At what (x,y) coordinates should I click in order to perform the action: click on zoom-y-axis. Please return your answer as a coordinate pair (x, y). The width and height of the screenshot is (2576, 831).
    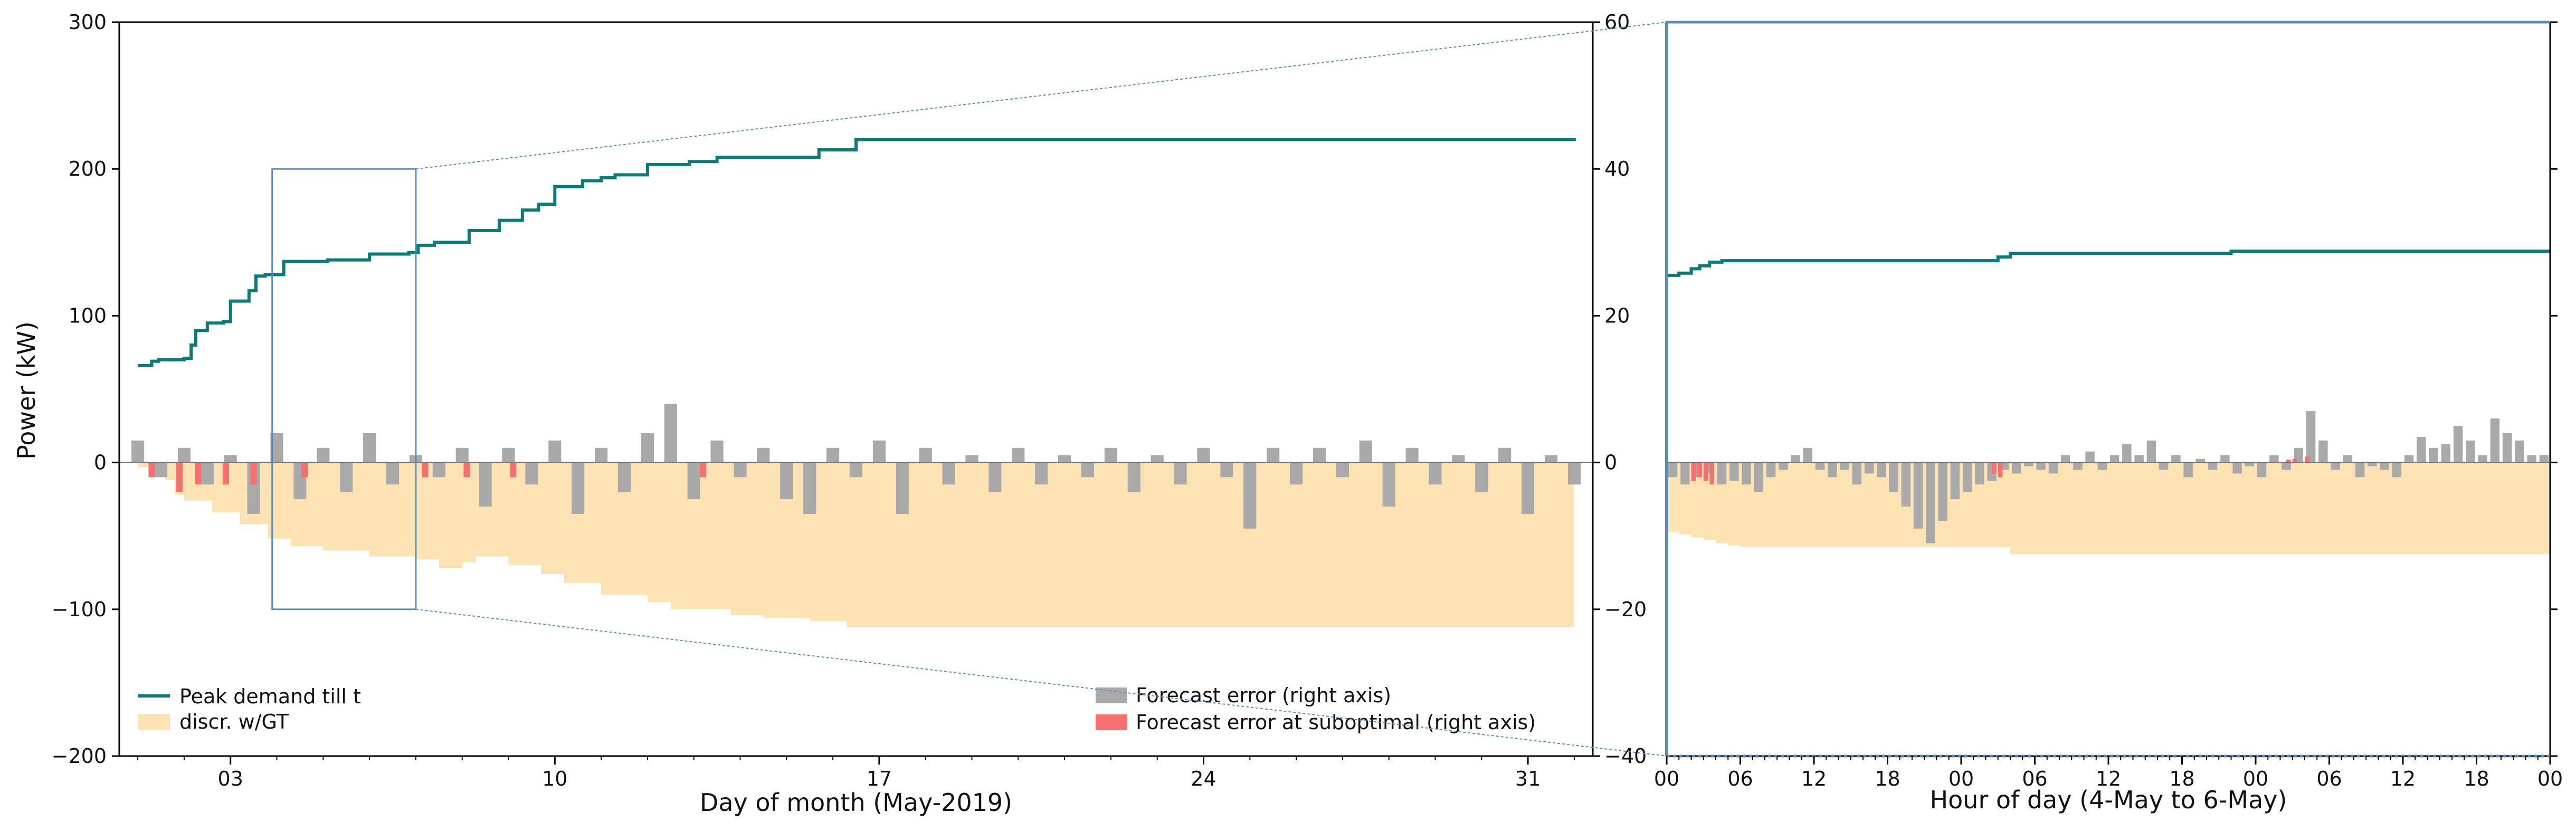
    Looking at the image, I should click on (2554, 389).